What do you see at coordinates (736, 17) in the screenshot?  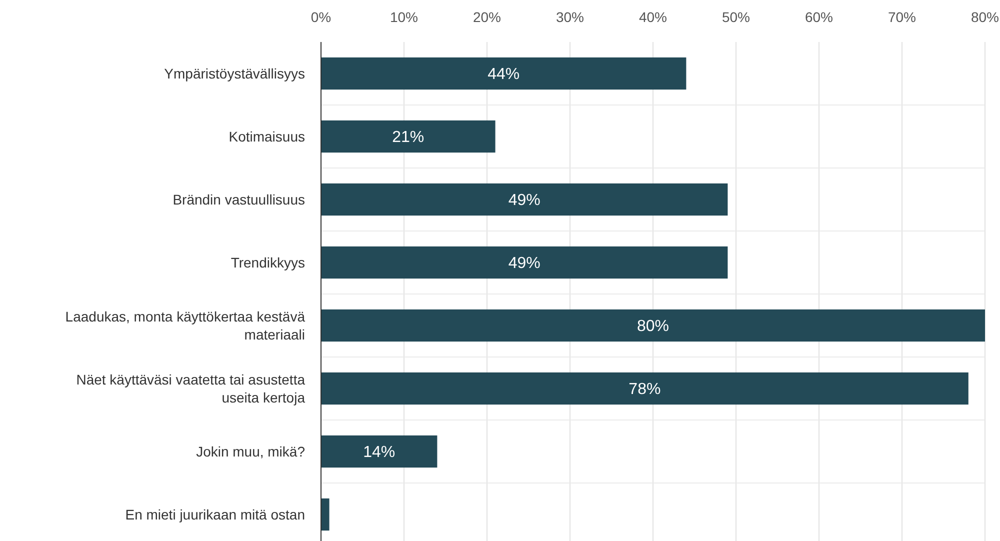 I see `x-tick-label: 50%` at bounding box center [736, 17].